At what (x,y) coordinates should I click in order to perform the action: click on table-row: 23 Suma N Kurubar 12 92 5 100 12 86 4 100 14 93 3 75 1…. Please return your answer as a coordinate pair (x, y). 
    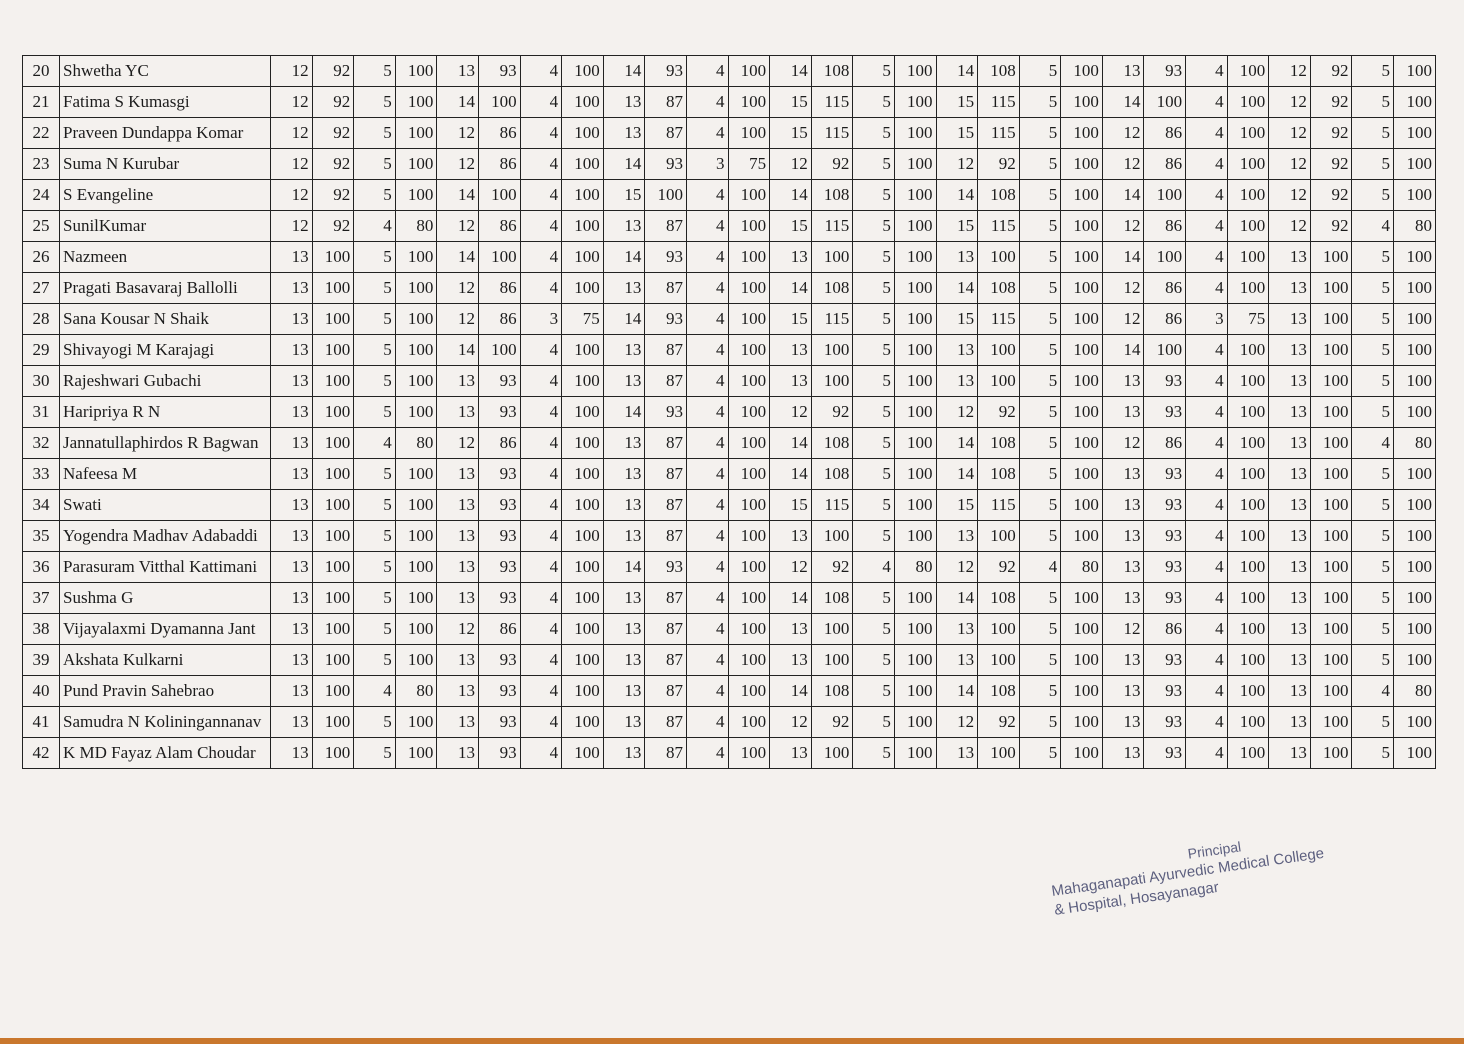
    Looking at the image, I should click on (729, 164).